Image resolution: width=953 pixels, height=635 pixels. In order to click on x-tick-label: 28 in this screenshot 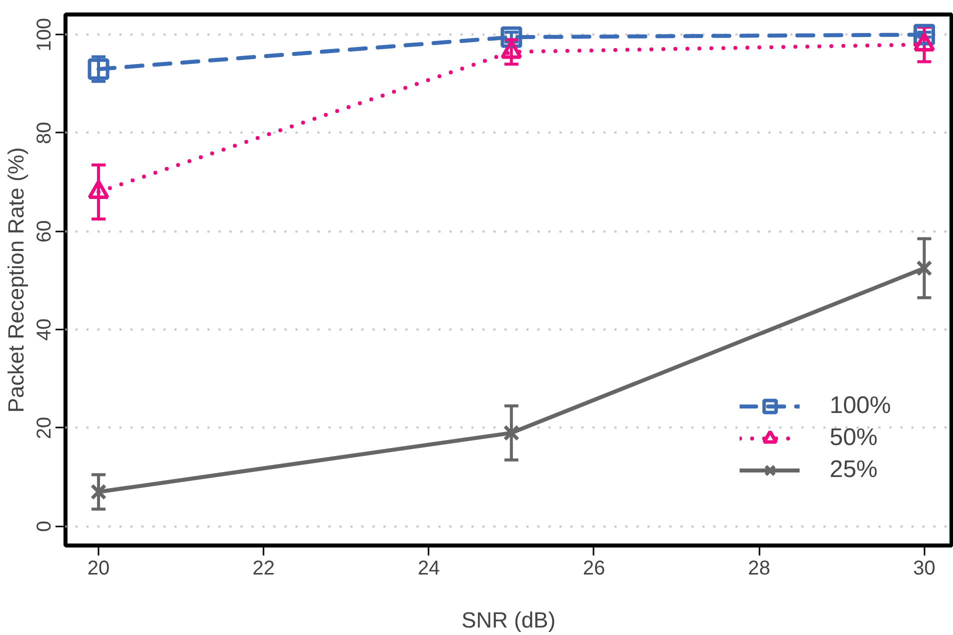, I will do `click(759, 569)`.